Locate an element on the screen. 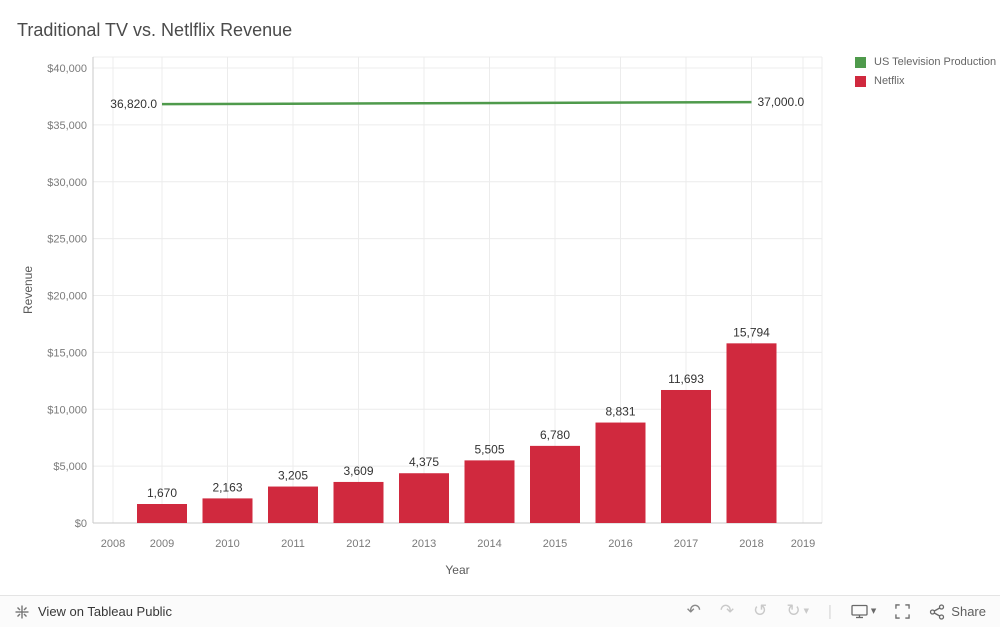  bar-2012 is located at coordinates (358, 502).